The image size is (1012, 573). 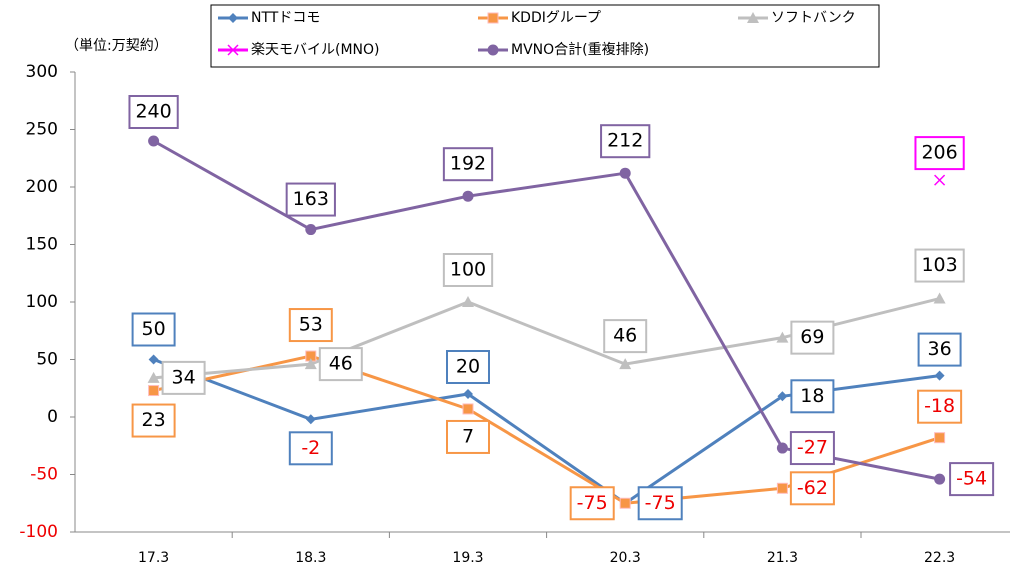 I want to click on y-tick-label: 100, so click(x=42, y=302).